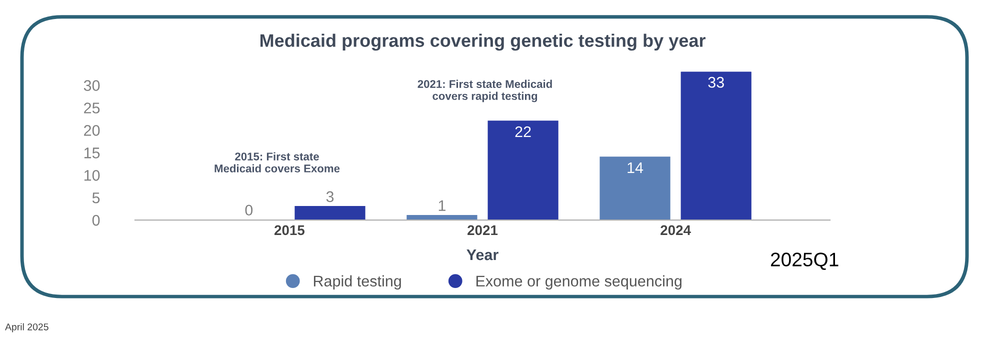  What do you see at coordinates (92, 108) in the screenshot?
I see `y-tick-label: 25` at bounding box center [92, 108].